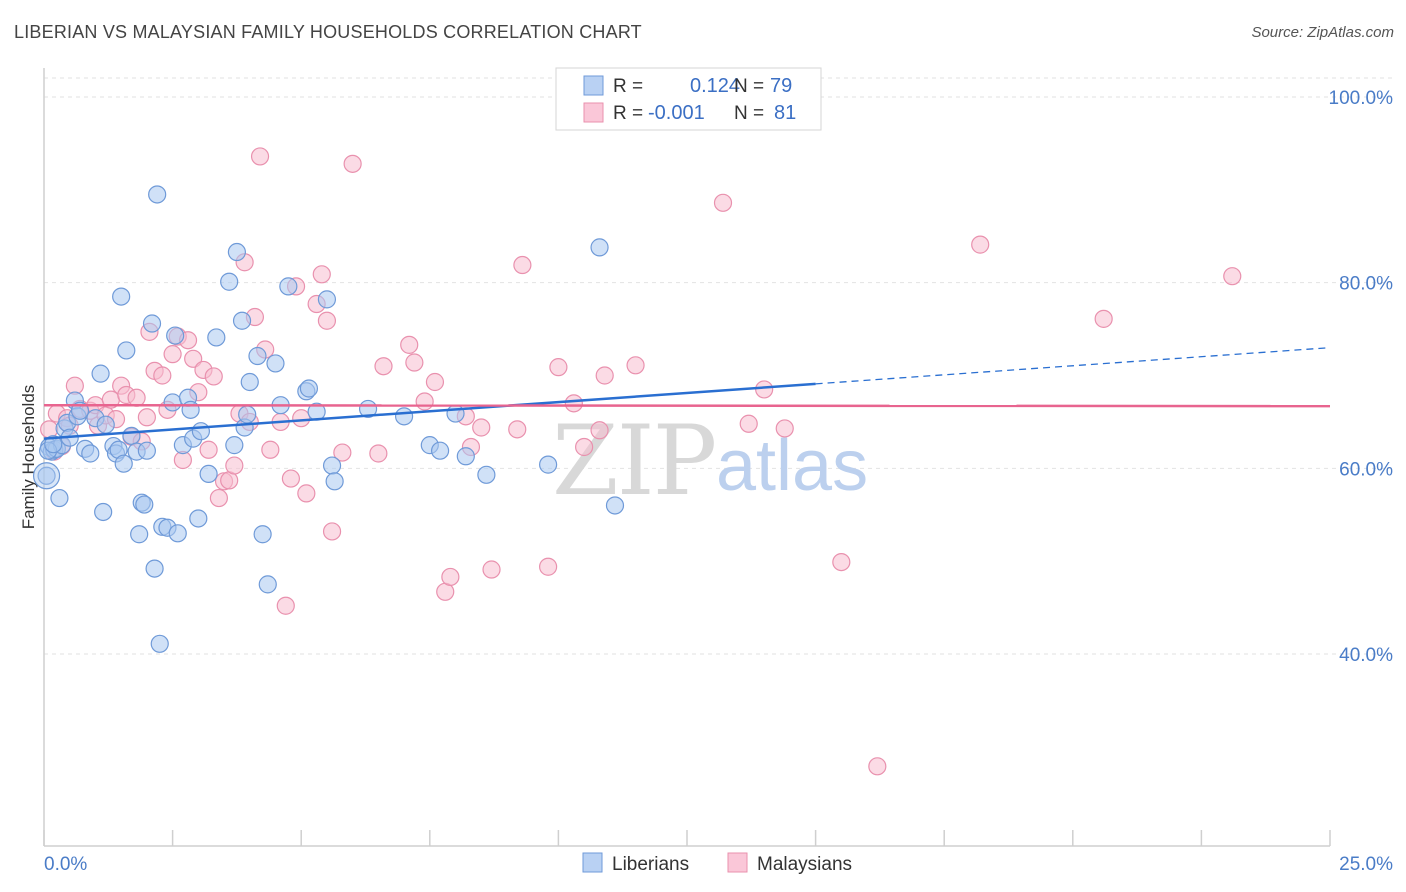 This screenshot has width=1406, height=892. Describe the element at coordinates (785, 113) in the screenshot. I see `legend-n-value-malaysians: 81` at that location.